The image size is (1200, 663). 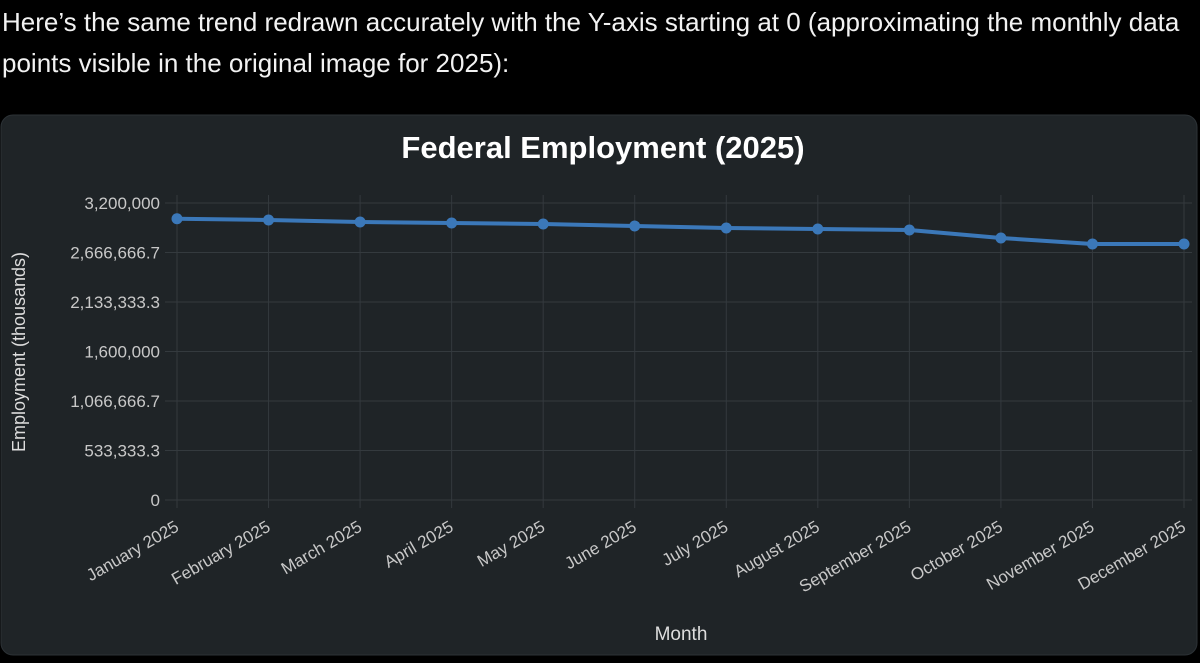 I want to click on y-tick-label: 533,333.3, so click(x=122, y=451).